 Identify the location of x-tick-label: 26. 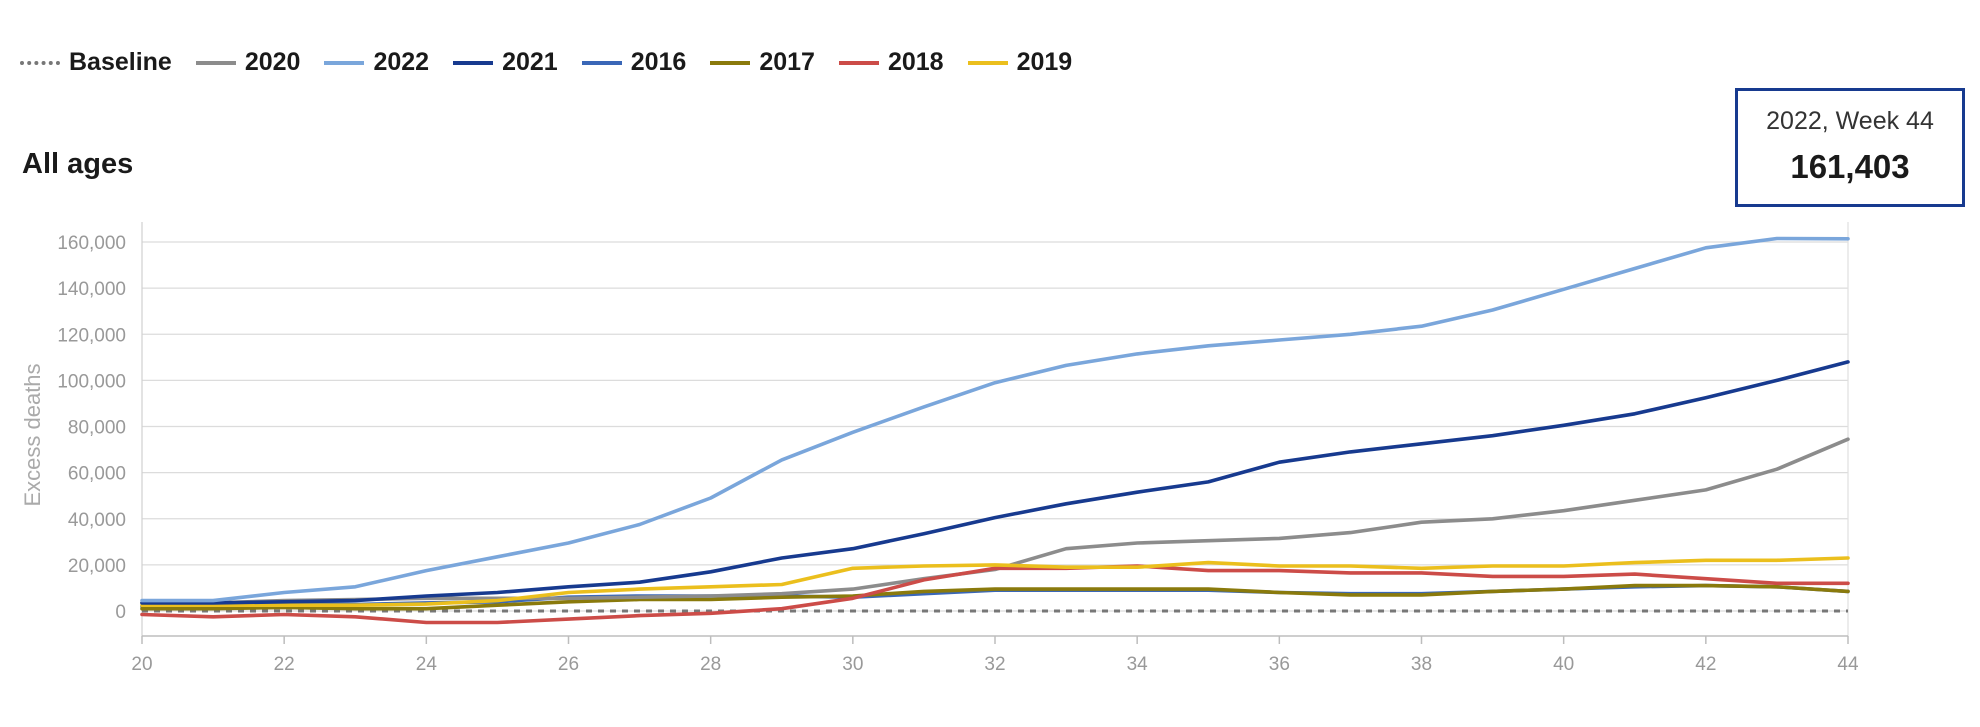
(568, 664).